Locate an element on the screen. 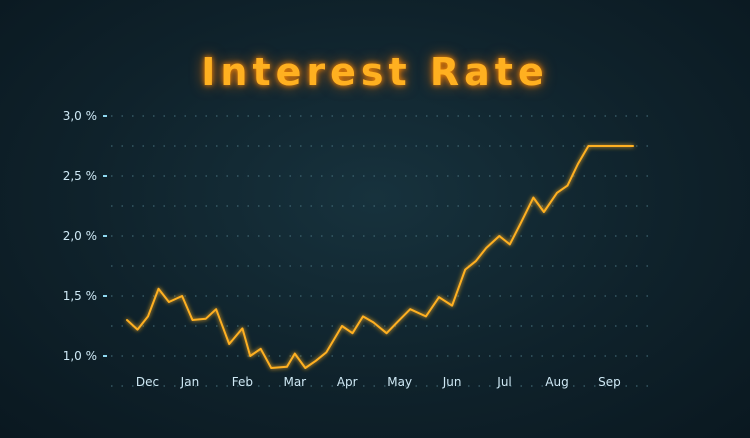  y-tick-label: 2,5 % is located at coordinates (80, 176).